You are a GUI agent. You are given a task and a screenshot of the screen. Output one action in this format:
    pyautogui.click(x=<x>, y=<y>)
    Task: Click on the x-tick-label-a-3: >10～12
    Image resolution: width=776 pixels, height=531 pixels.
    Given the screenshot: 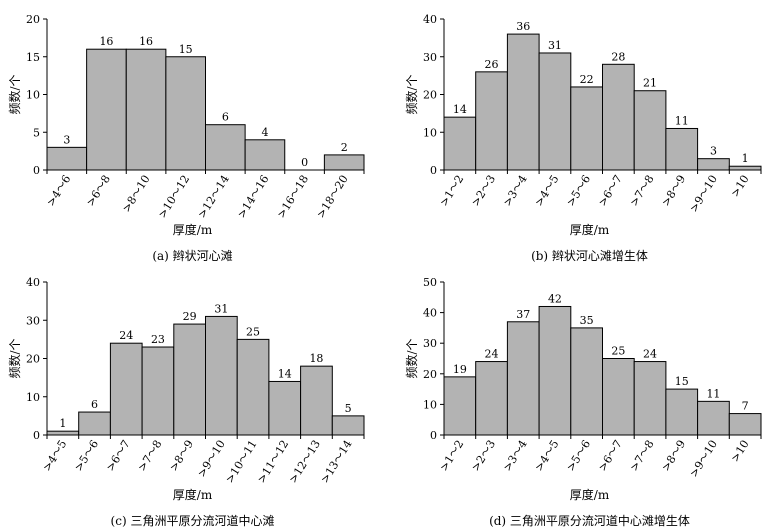 What is the action you would take?
    pyautogui.click(x=174, y=197)
    